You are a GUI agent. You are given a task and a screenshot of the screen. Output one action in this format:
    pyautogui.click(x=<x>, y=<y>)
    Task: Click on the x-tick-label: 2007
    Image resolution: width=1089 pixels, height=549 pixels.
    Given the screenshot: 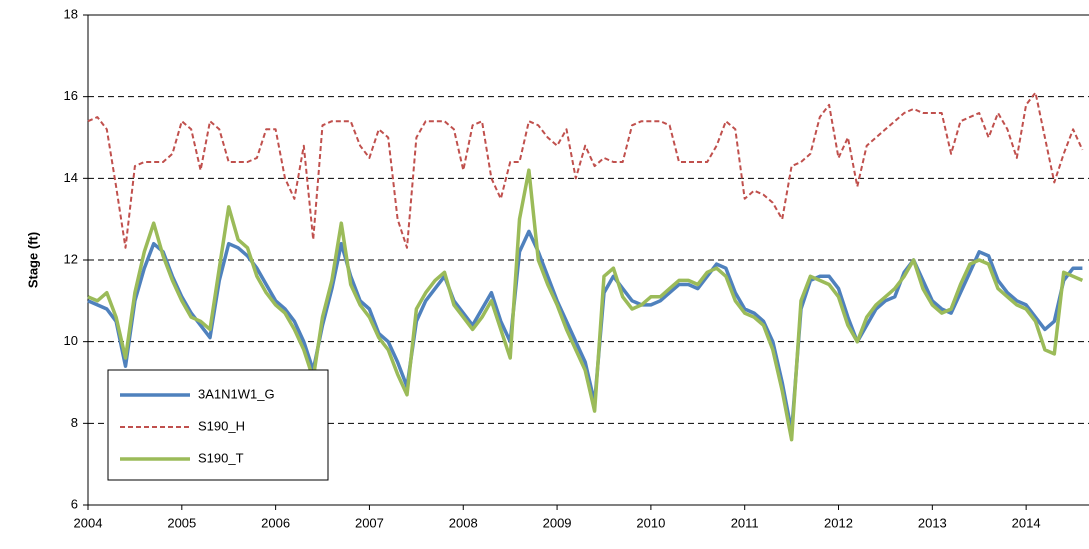 What is the action you would take?
    pyautogui.click(x=369, y=522)
    